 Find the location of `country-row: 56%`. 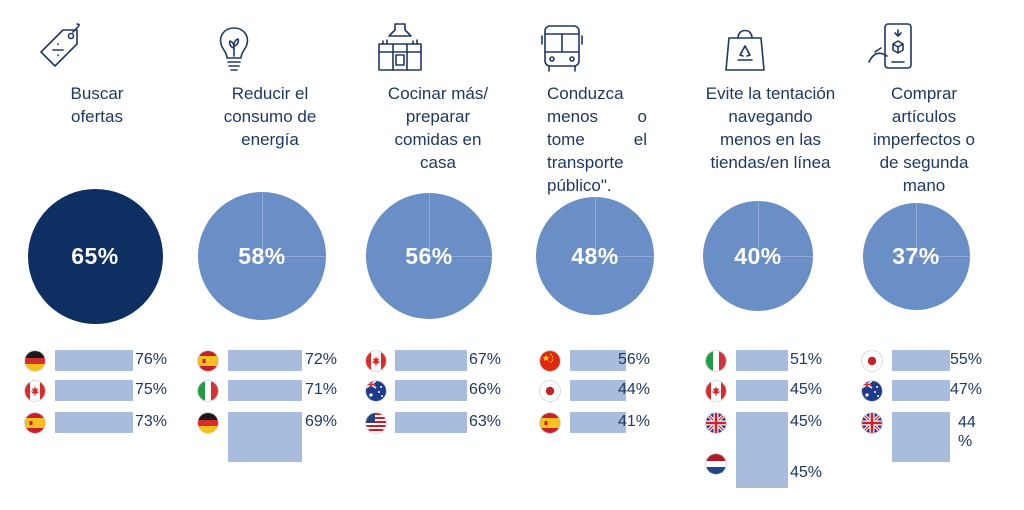

country-row: 56% is located at coordinates (602, 361).